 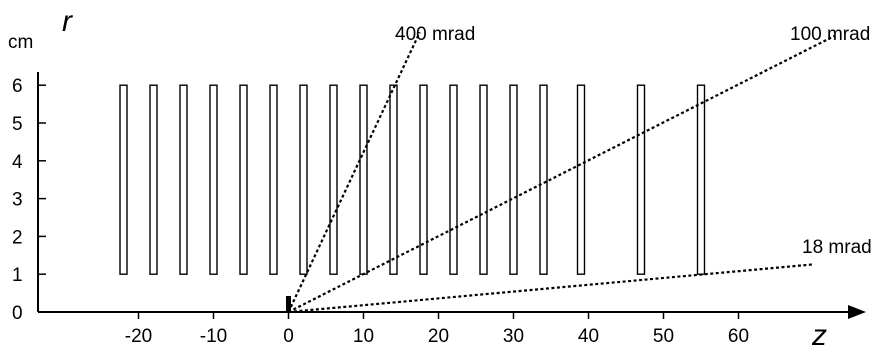 What do you see at coordinates (17, 200) in the screenshot?
I see `r-tick-label: 3` at bounding box center [17, 200].